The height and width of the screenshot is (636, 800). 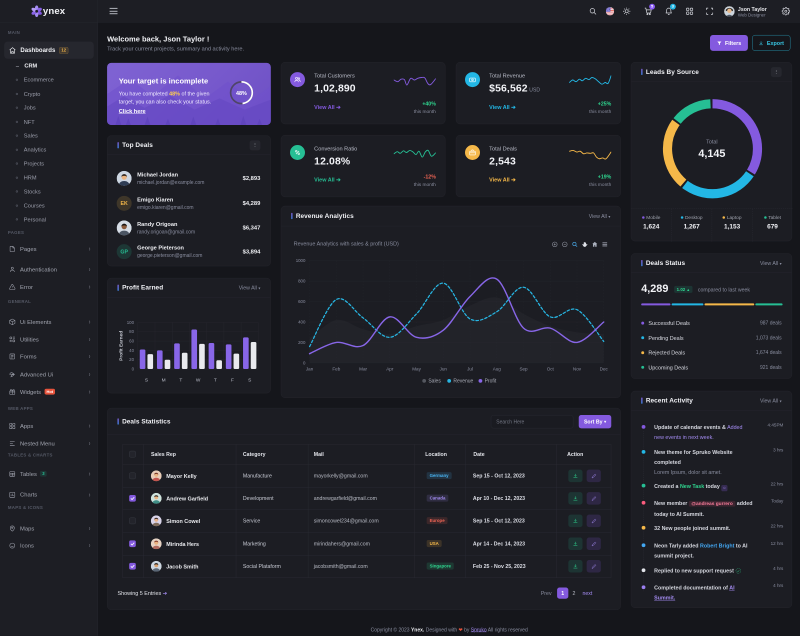 What do you see at coordinates (523, 368) in the screenshot?
I see `svg-text: Sep` at bounding box center [523, 368].